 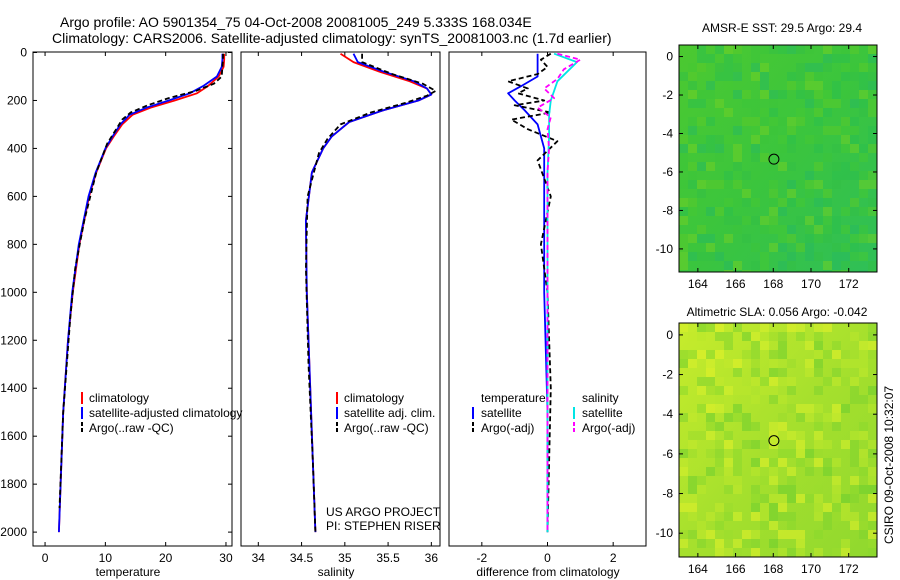 I want to click on series-line-temperature-satellite, so click(x=528, y=293).